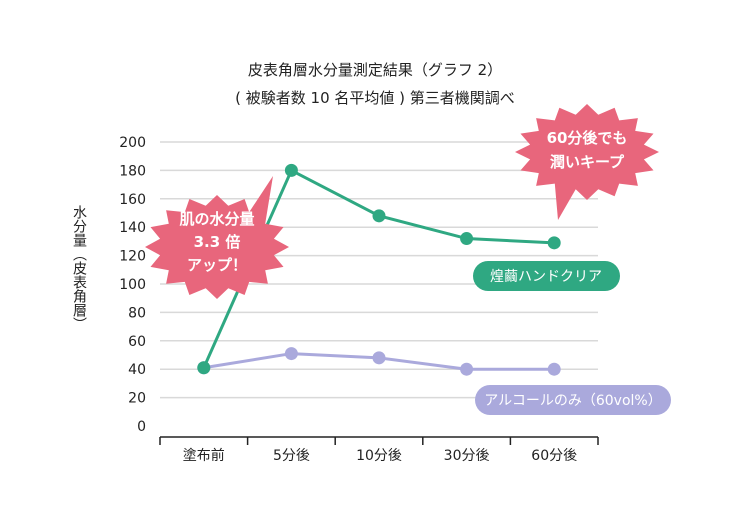 This screenshot has height=528, width=750. I want to click on y-tick-label: 180, so click(132, 171).